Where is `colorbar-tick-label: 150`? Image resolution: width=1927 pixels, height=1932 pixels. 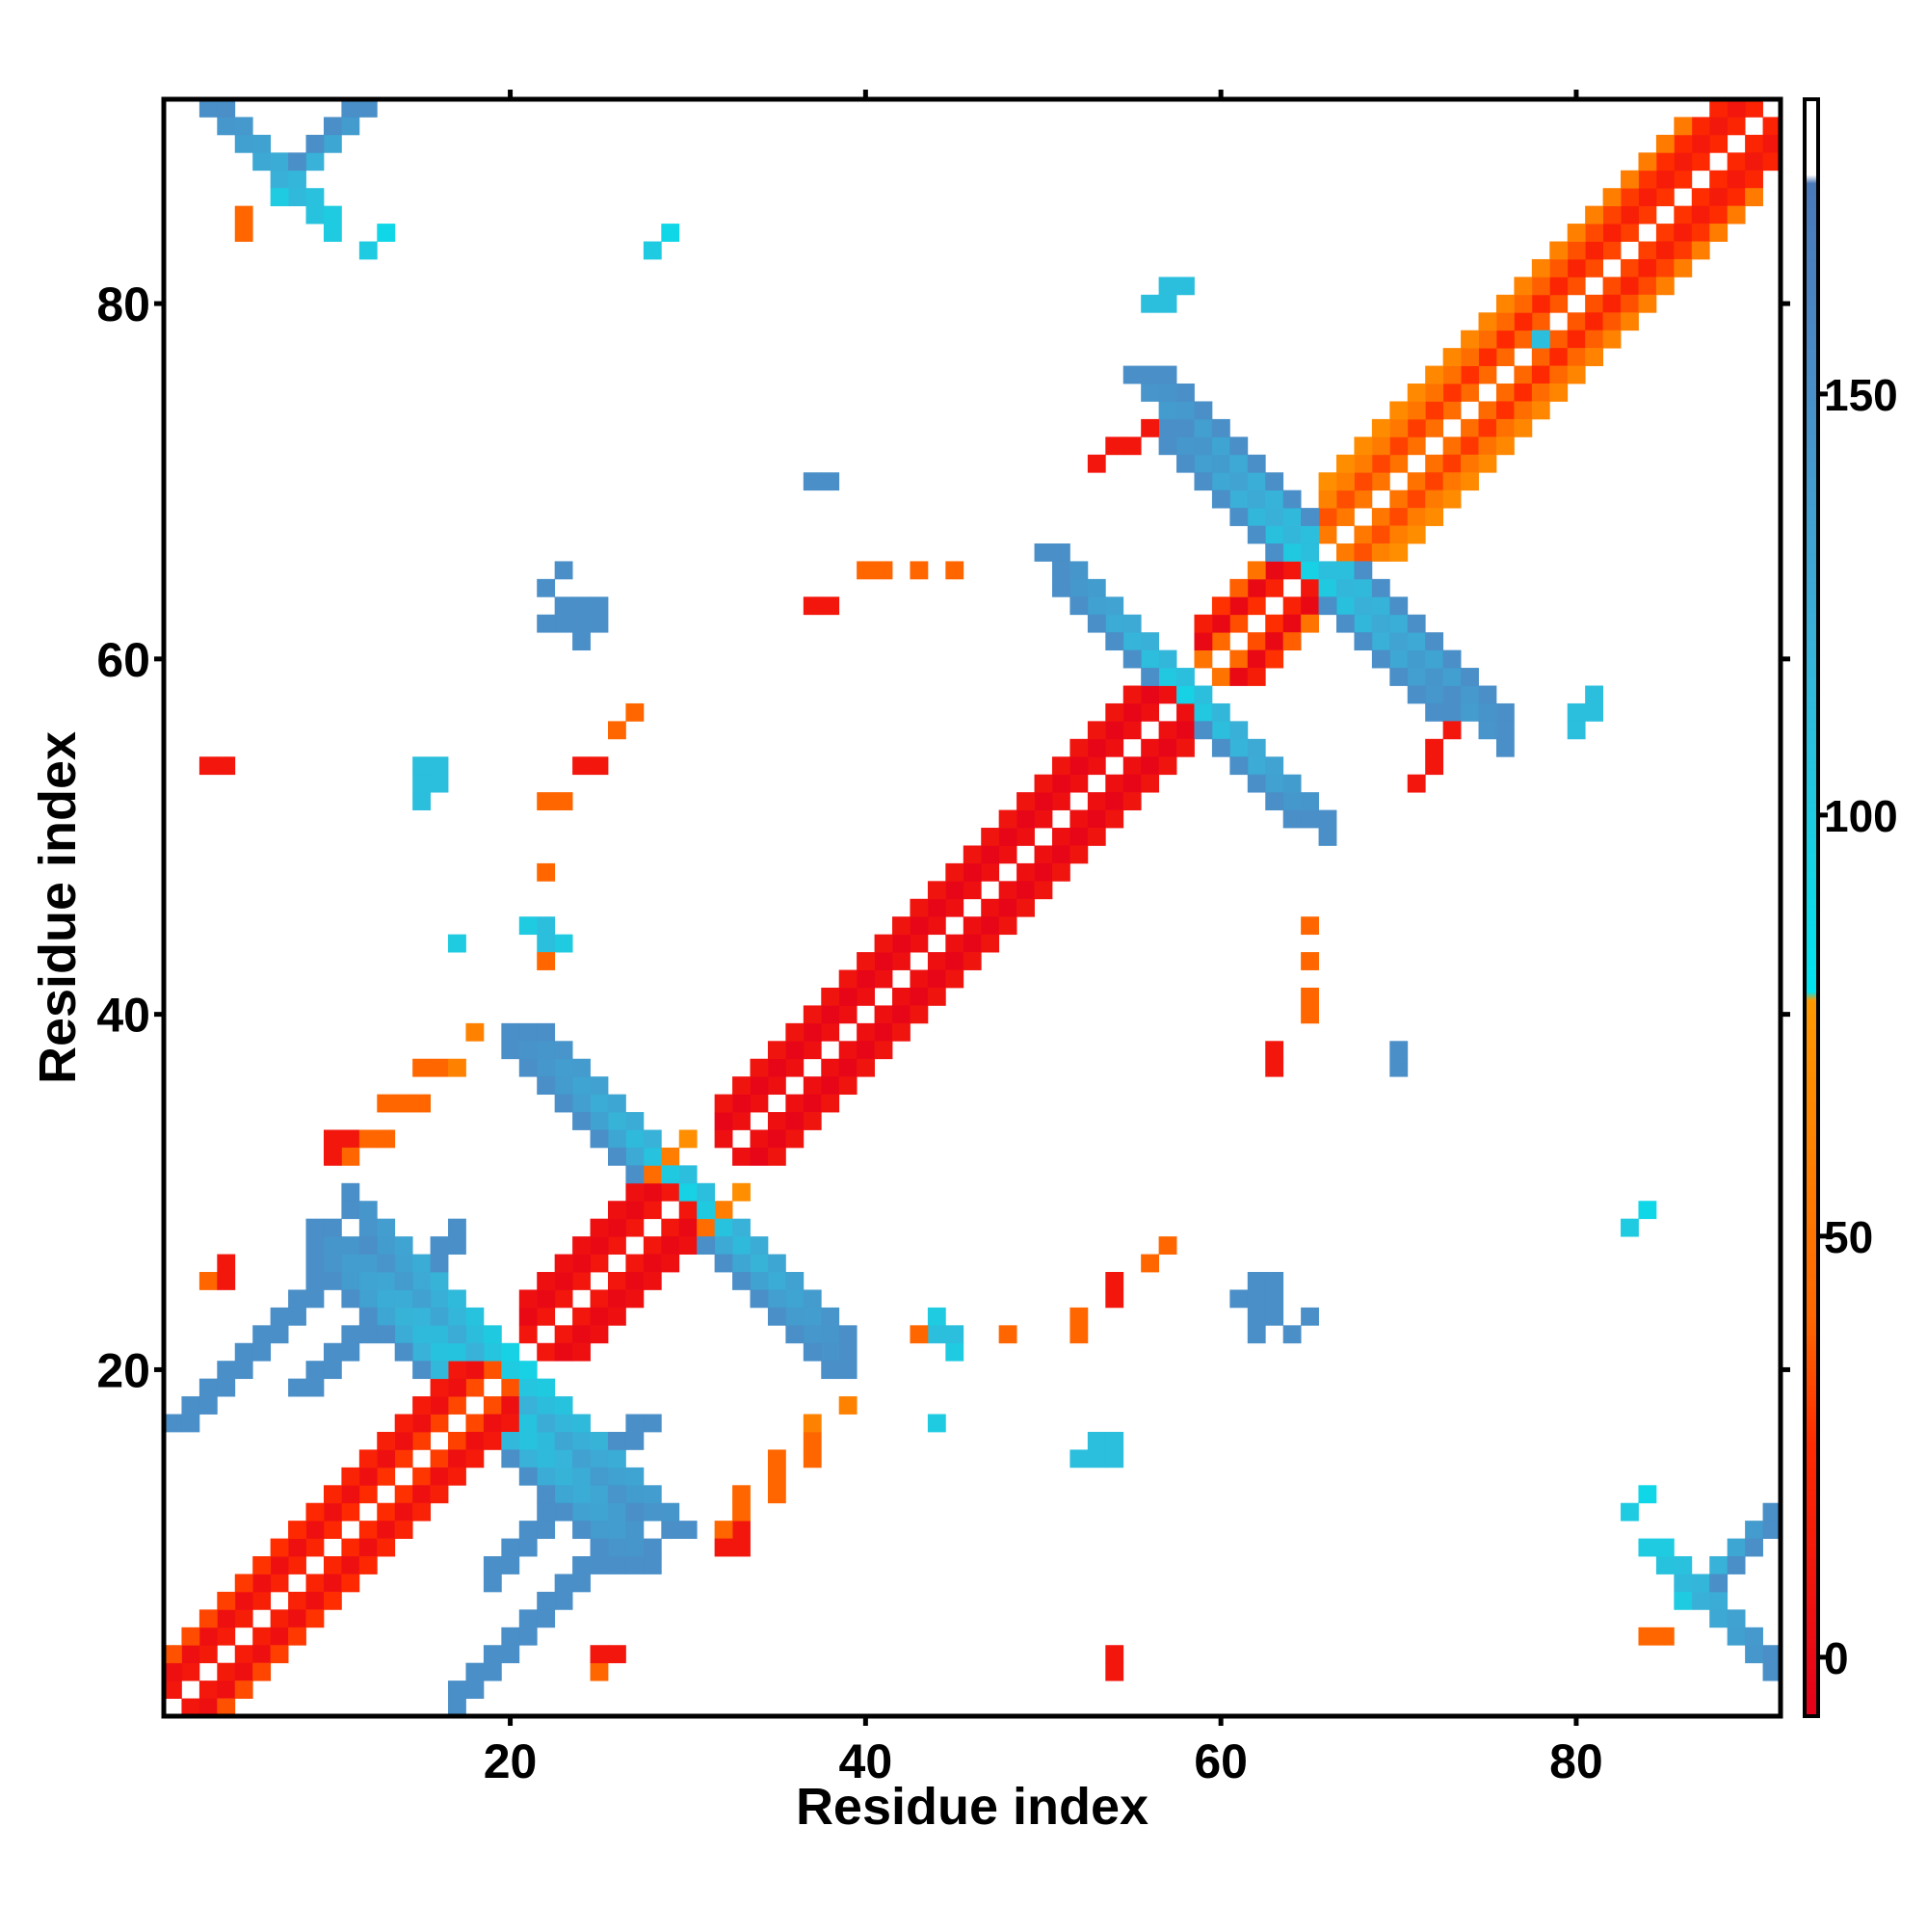 colorbar-tick-label: 150 is located at coordinates (1861, 395).